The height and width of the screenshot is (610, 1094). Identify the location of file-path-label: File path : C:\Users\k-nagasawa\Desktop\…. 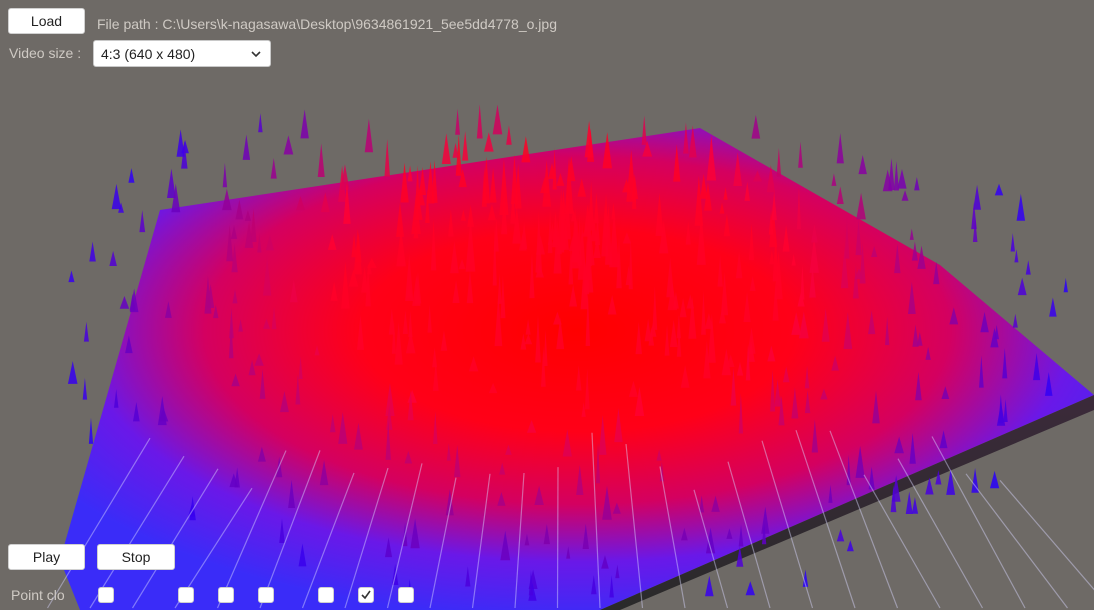
(327, 24).